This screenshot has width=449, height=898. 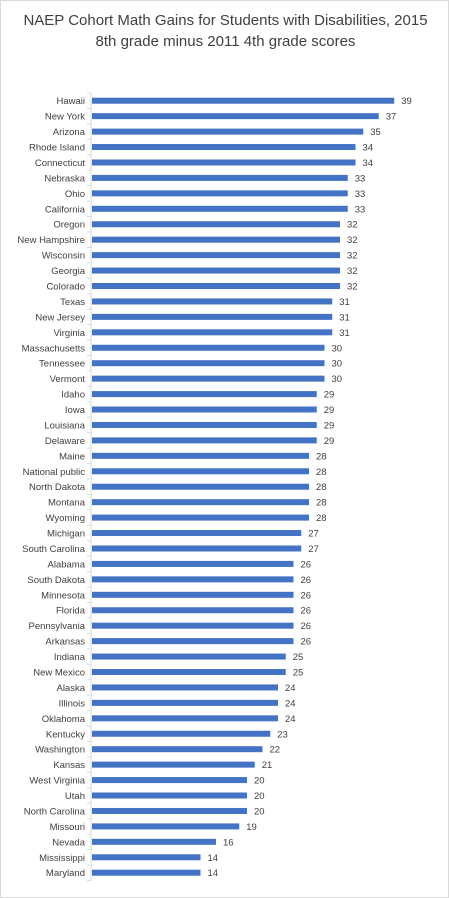 What do you see at coordinates (391, 117) in the screenshot?
I see `value-label-new-york: 37` at bounding box center [391, 117].